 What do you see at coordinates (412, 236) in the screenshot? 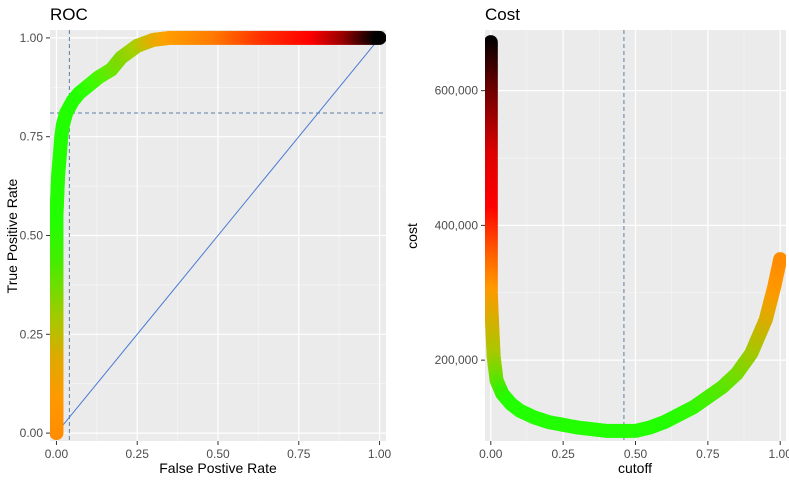
I see `cost-y-axis-label: cost` at bounding box center [412, 236].